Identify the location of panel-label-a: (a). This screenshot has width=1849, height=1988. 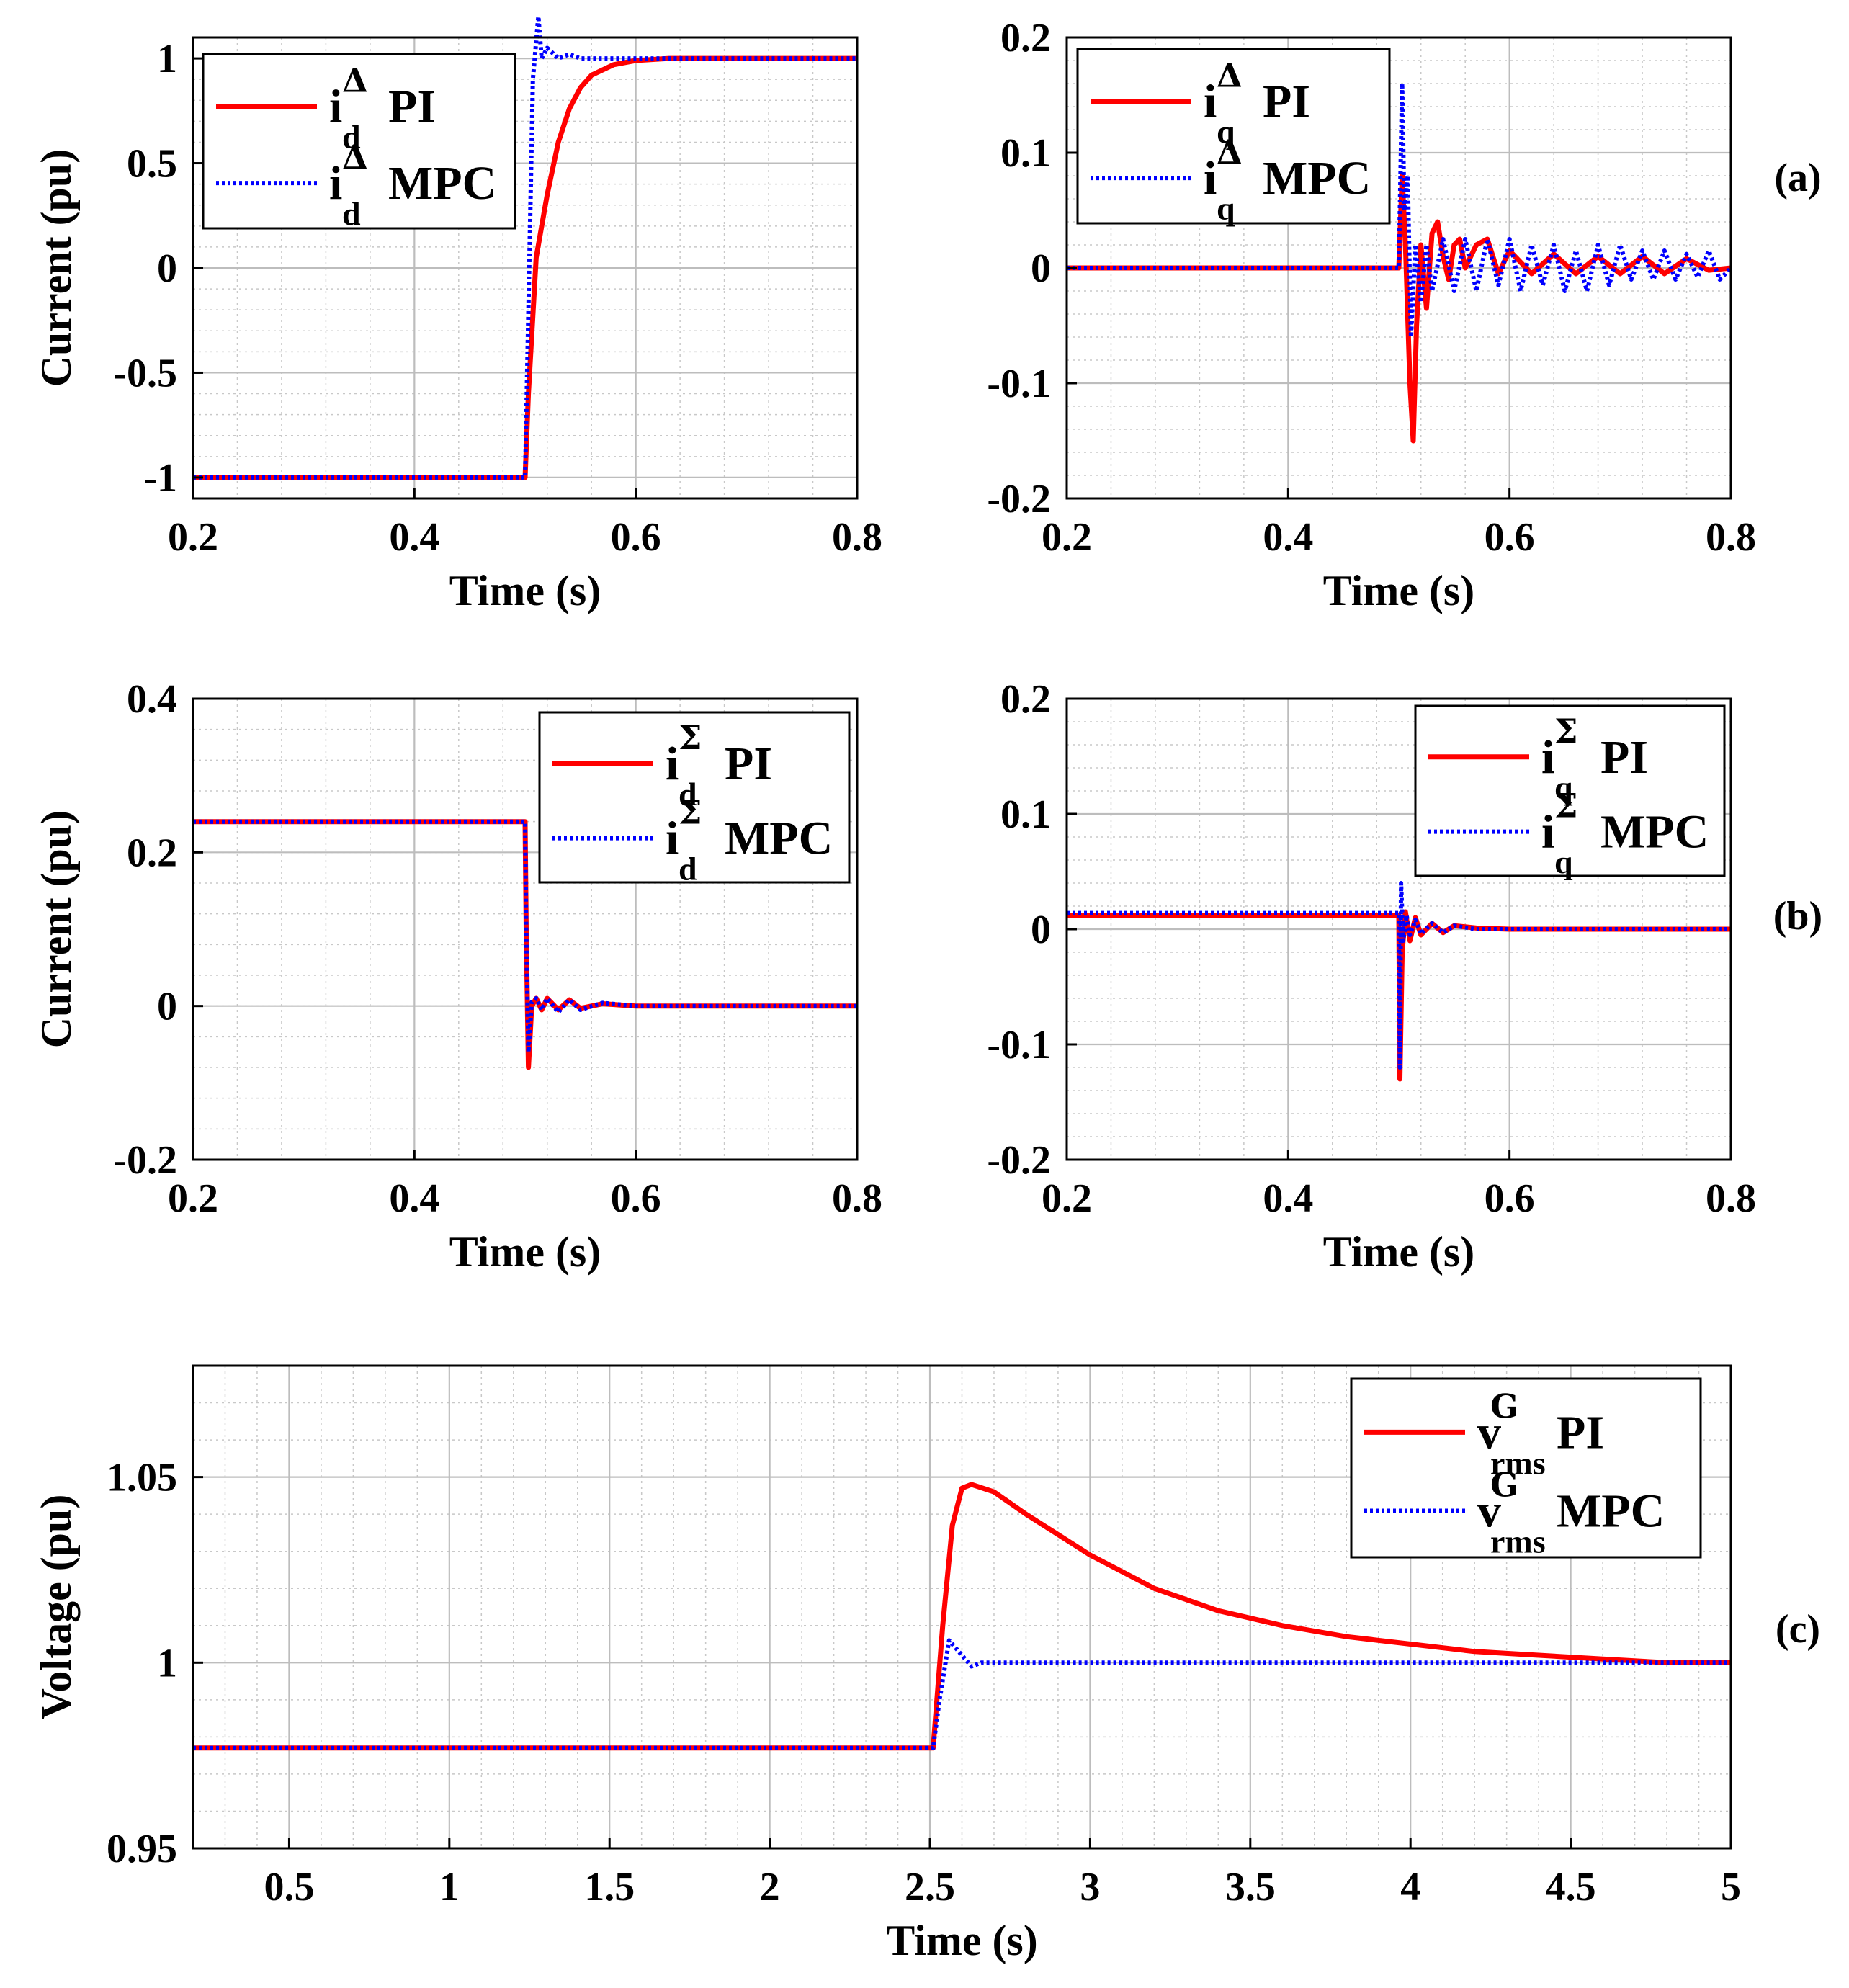
(1797, 178).